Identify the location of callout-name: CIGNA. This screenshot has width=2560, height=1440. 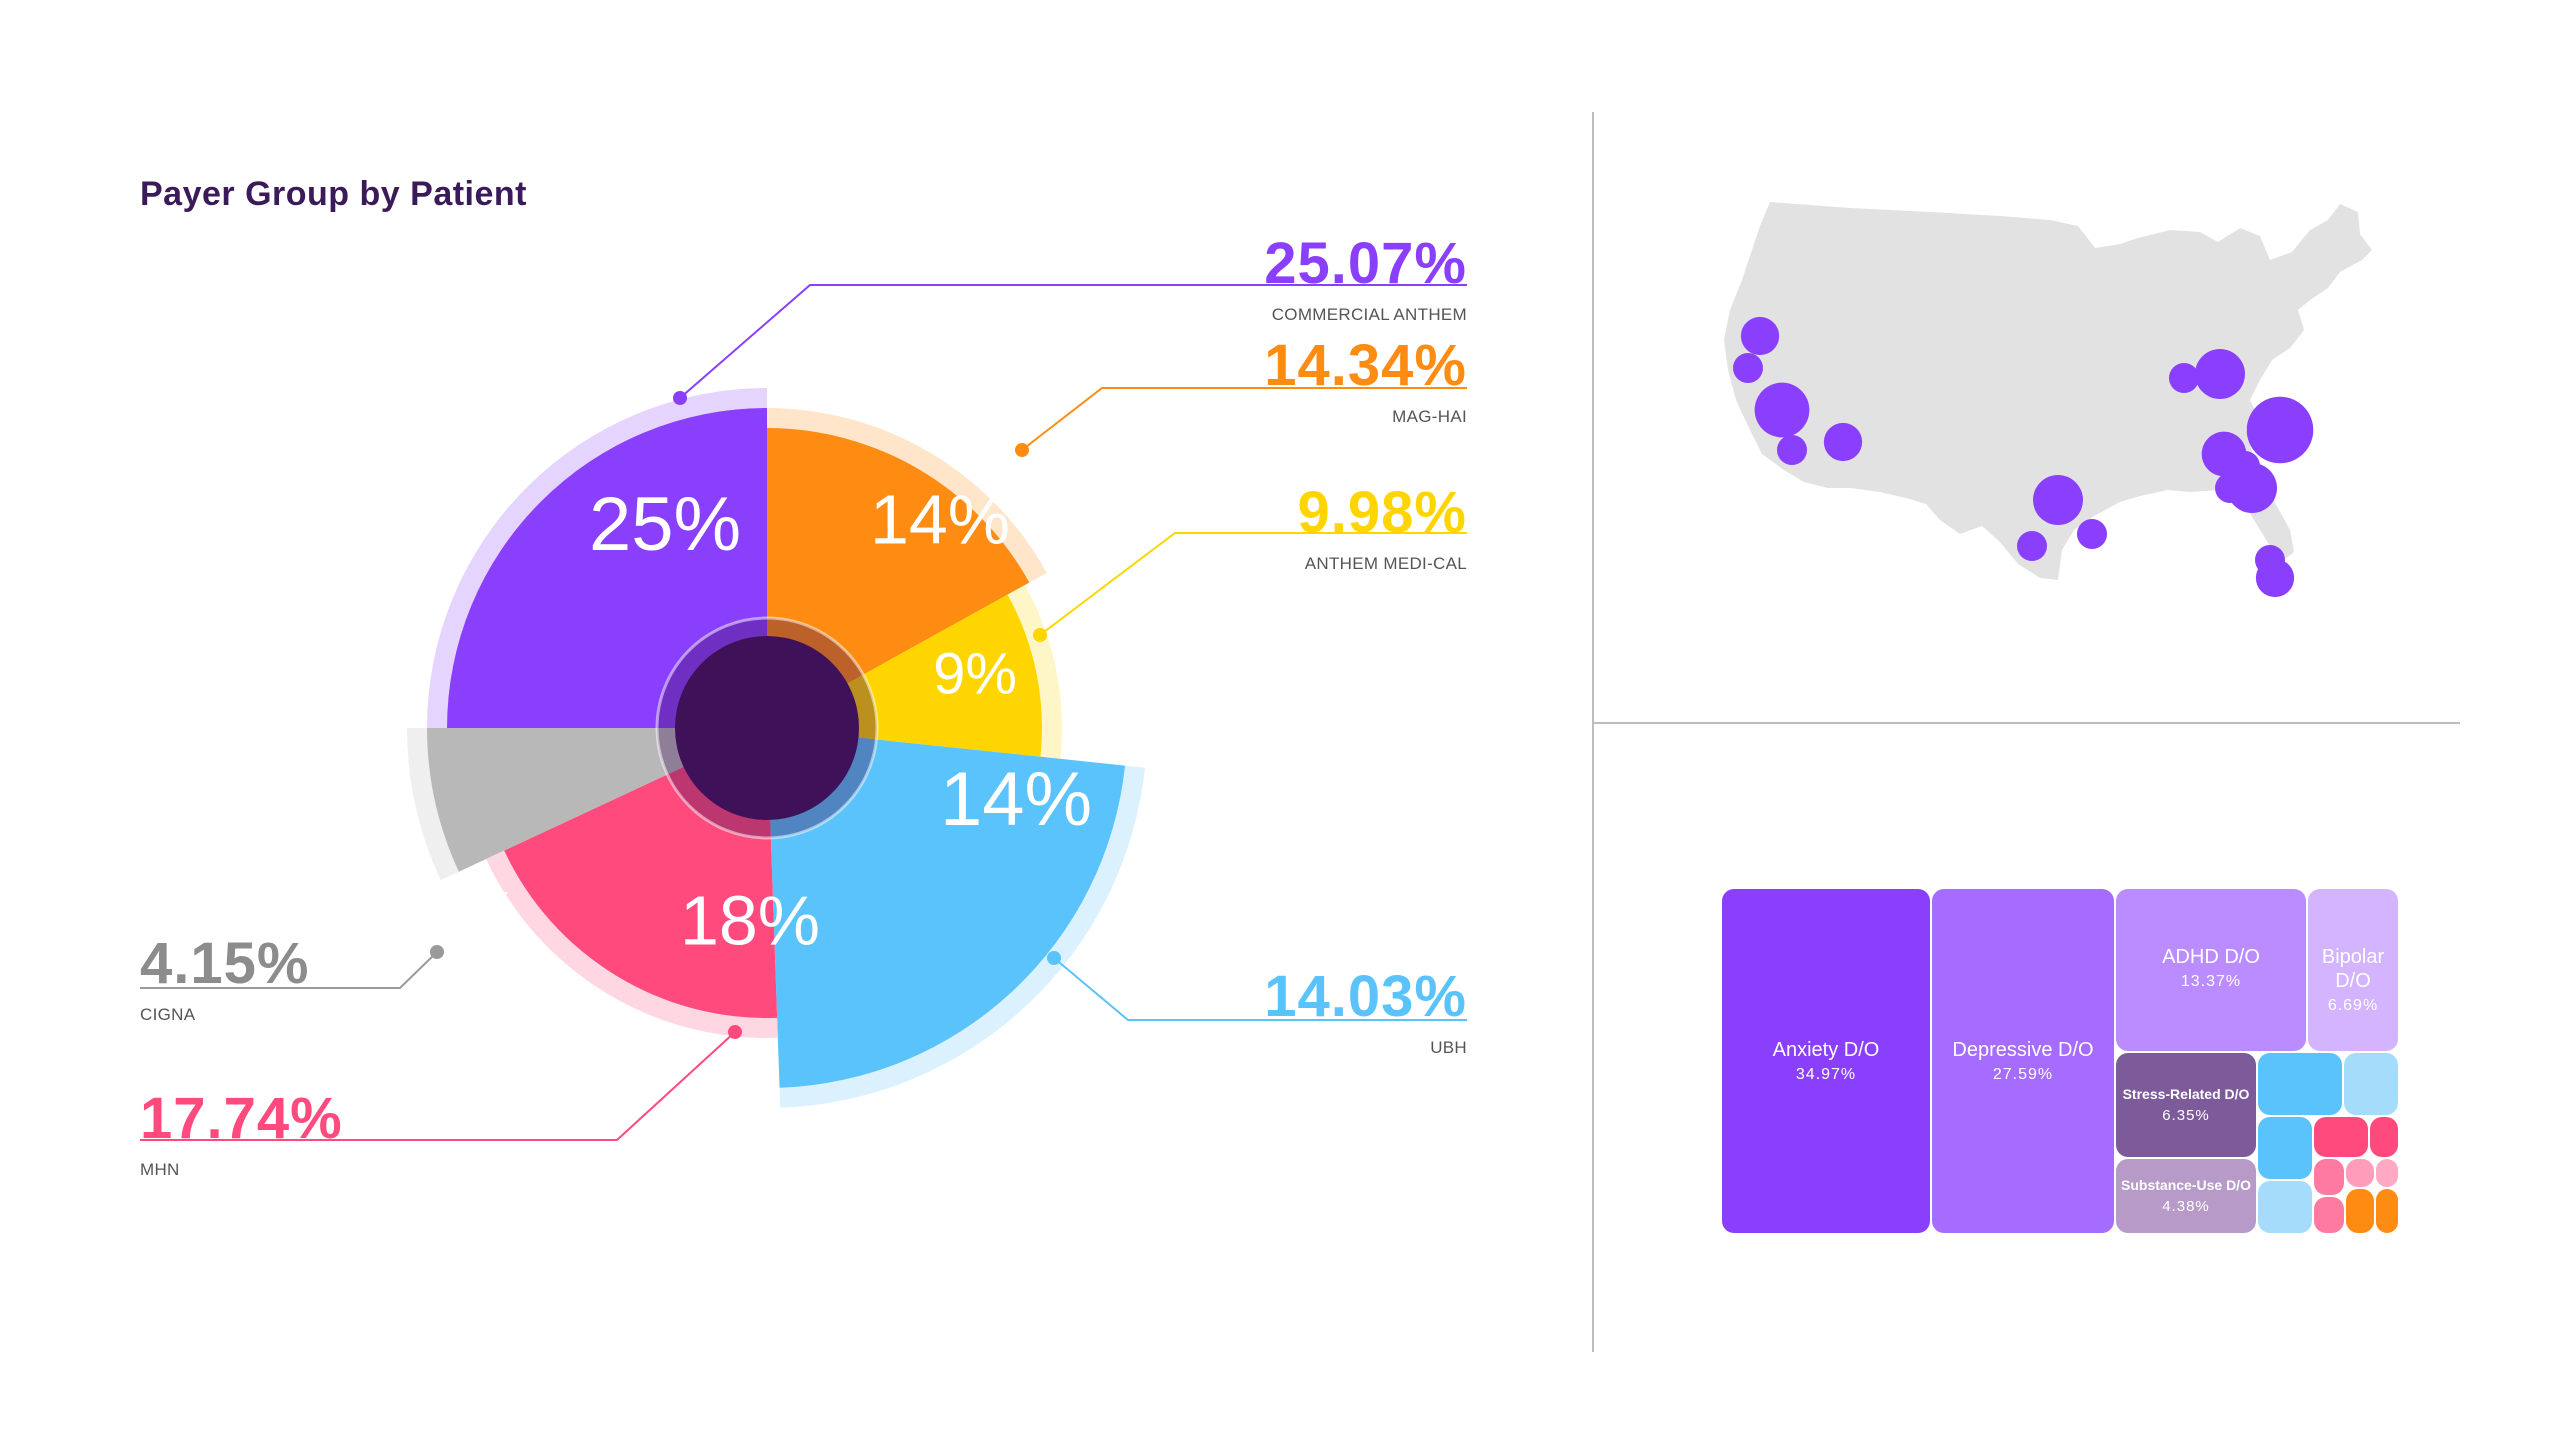
(168, 1014).